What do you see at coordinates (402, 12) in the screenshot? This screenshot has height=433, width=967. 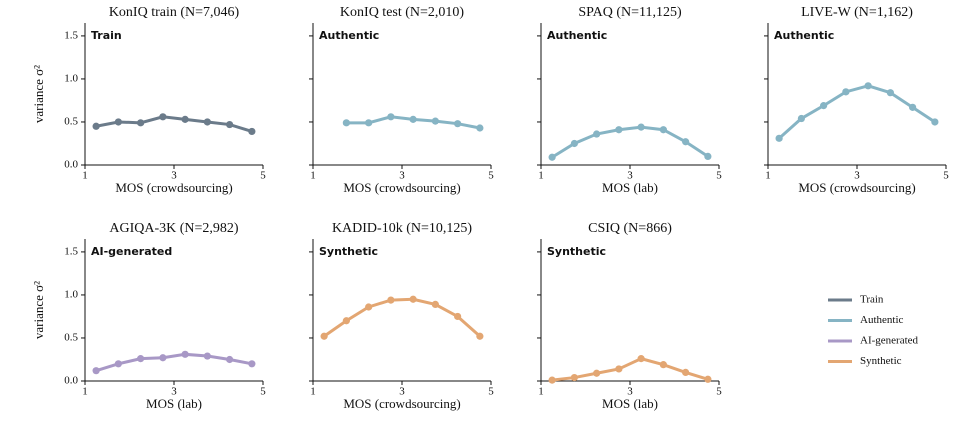 I see `panel-title: KonIQ test (N=2,010)` at bounding box center [402, 12].